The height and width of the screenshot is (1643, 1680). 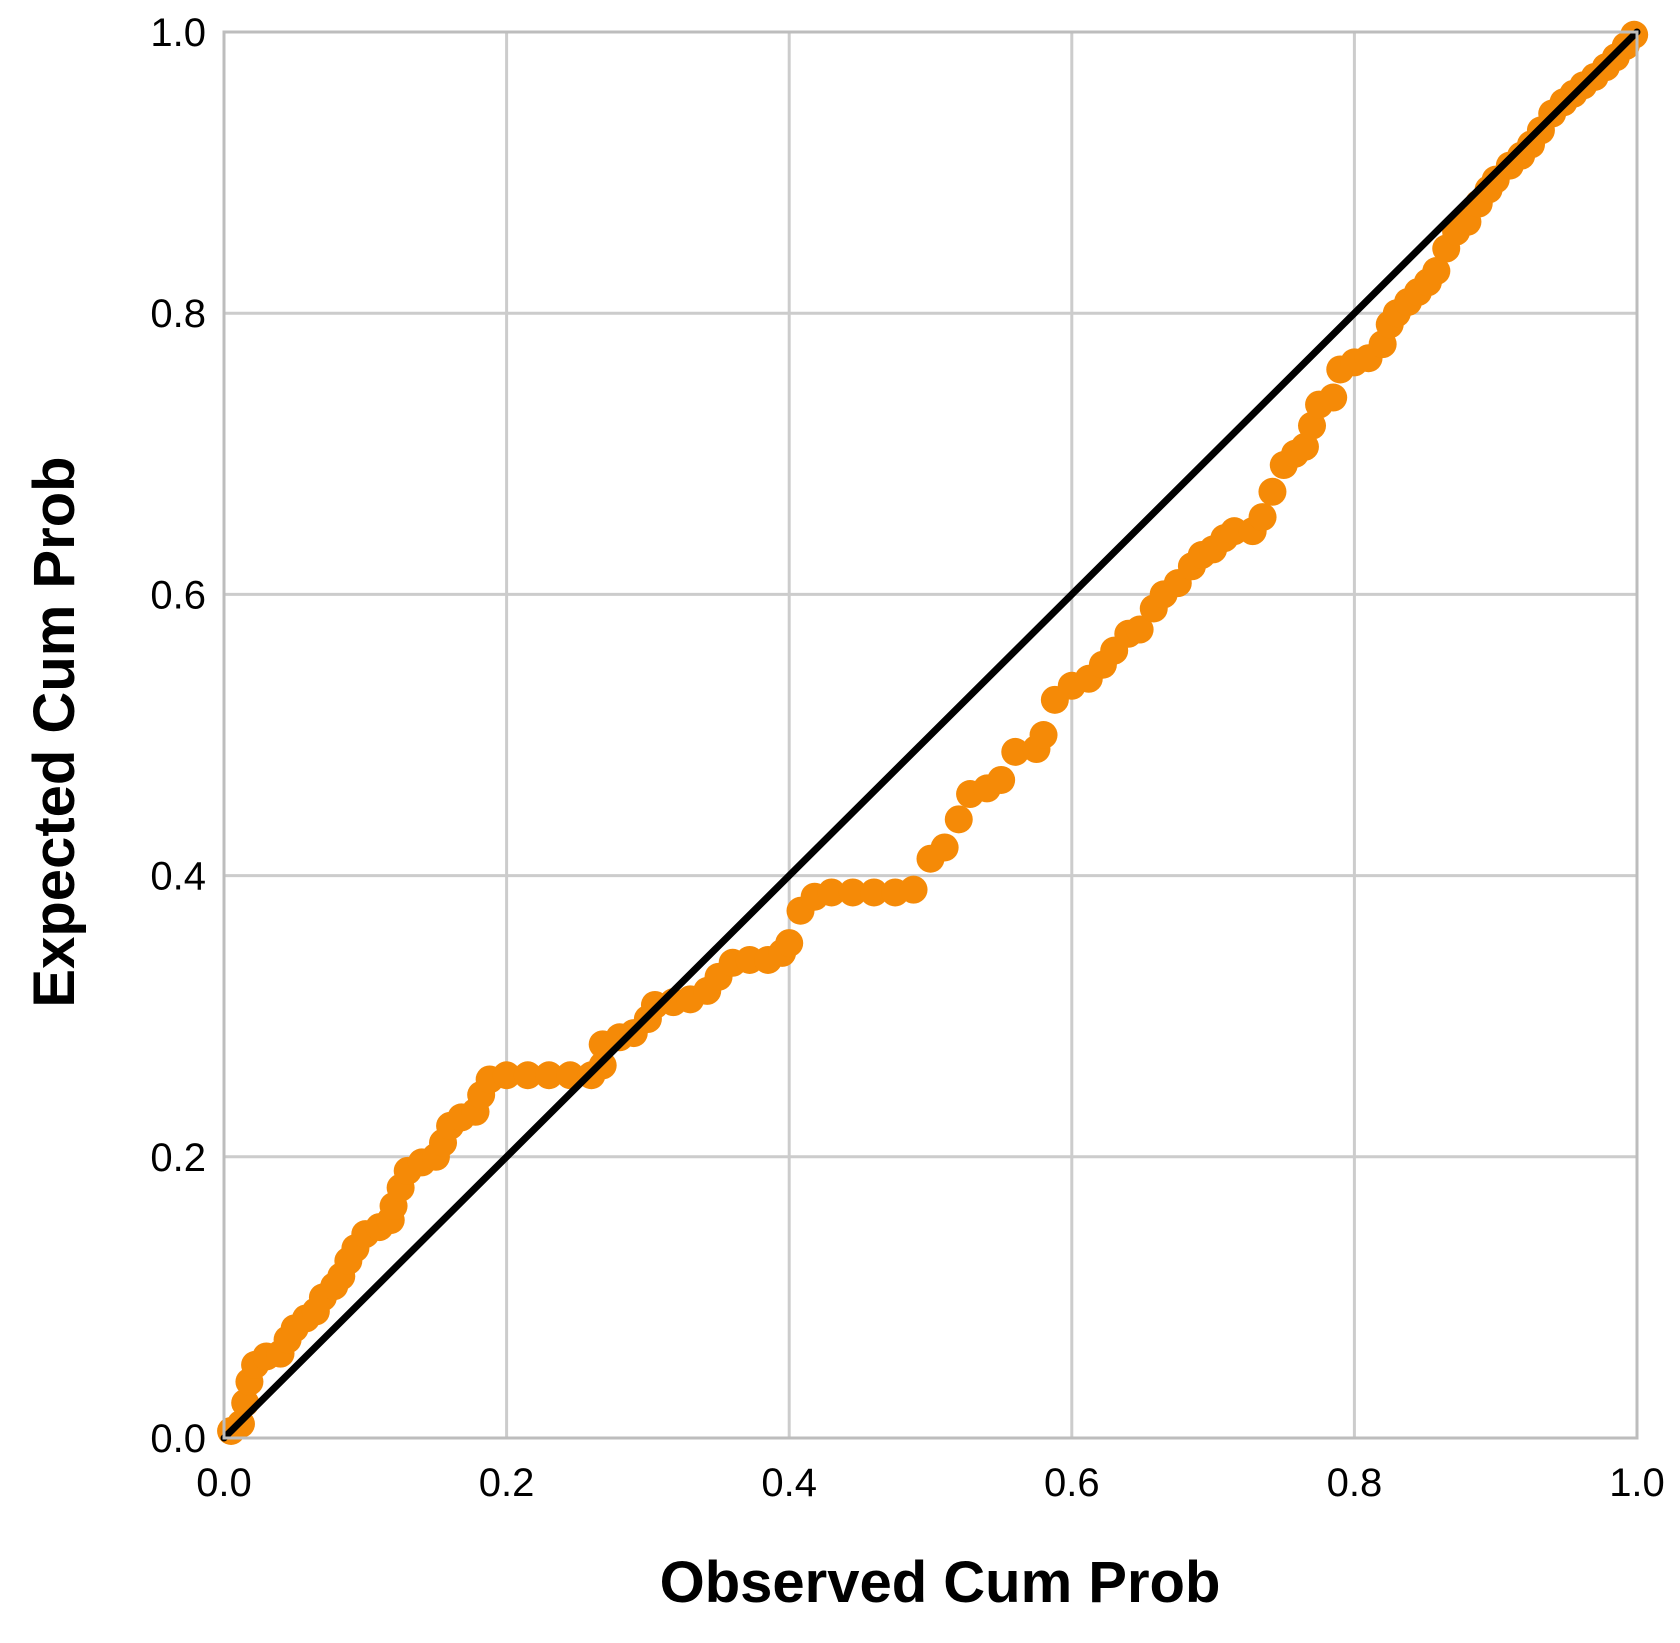 I want to click on x-tick-label: 0.0, so click(x=224, y=1483).